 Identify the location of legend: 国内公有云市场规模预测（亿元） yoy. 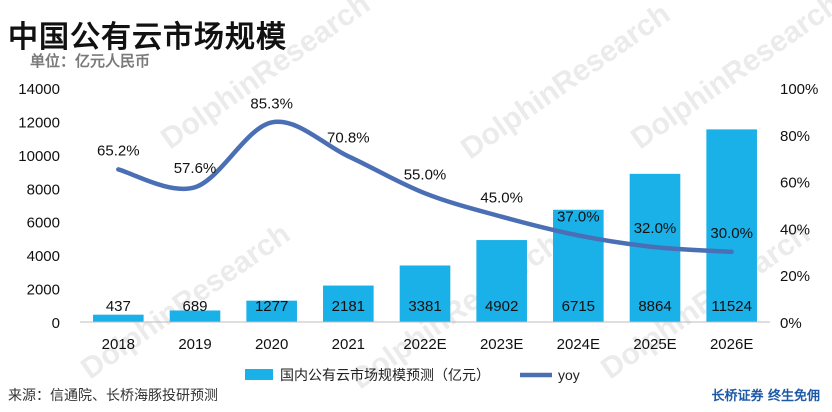
(412, 375).